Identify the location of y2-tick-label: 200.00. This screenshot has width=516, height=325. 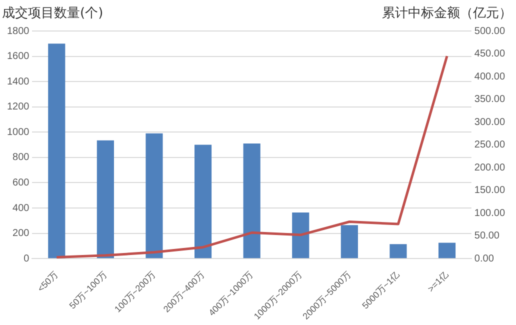
(490, 168).